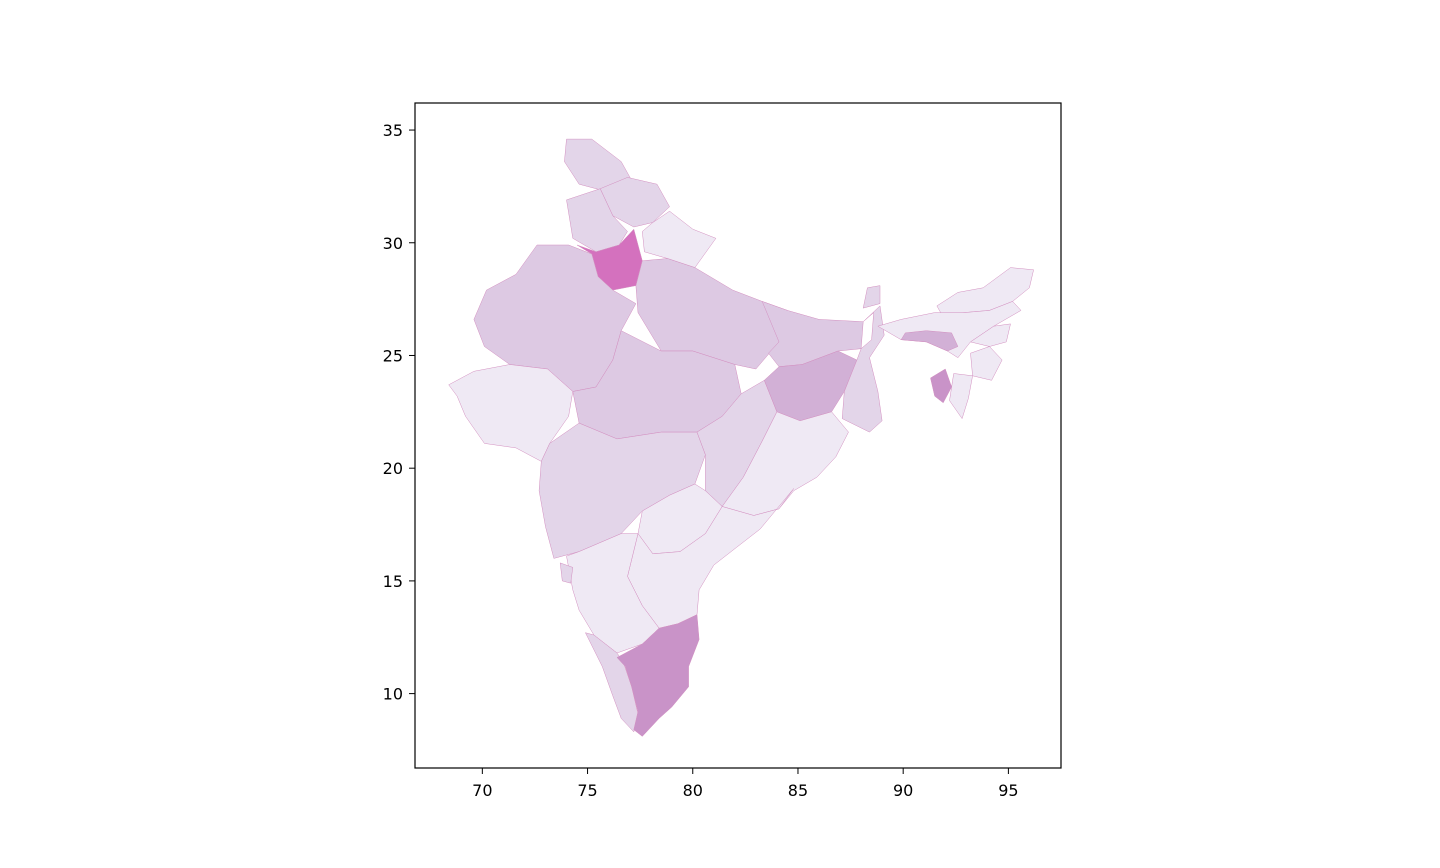  Describe the element at coordinates (941, 386) in the screenshot. I see `region-tripura` at that location.